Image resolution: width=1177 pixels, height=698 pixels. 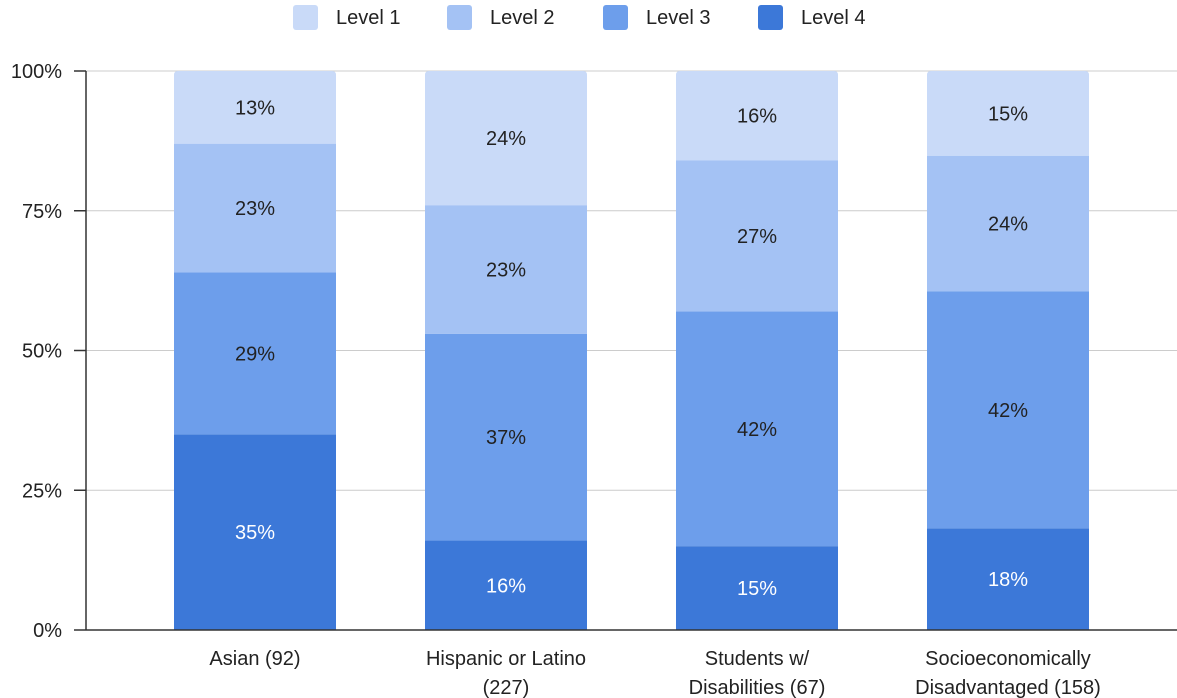 I want to click on x-tick-label: Hispanic or Latino, so click(x=506, y=659).